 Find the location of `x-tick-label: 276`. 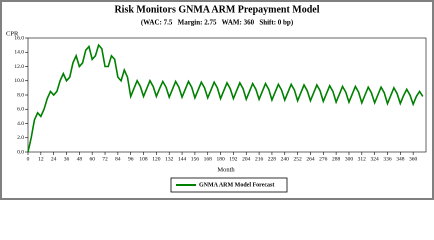

x-tick-label: 276 is located at coordinates (323, 159).